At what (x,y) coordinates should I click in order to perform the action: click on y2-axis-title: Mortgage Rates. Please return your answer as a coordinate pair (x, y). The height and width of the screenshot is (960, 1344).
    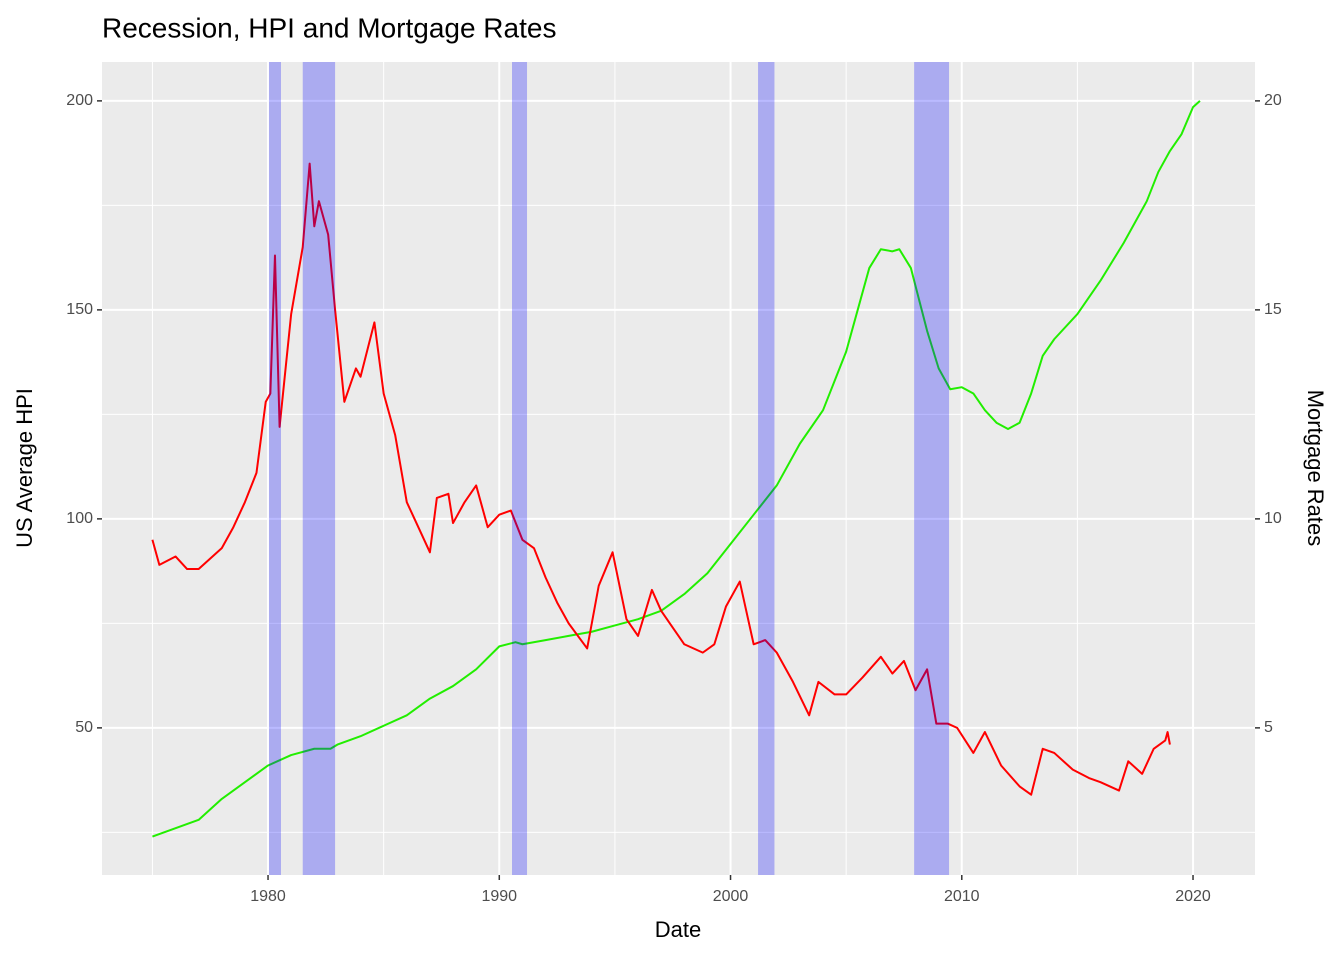
    Looking at the image, I should click on (1315, 468).